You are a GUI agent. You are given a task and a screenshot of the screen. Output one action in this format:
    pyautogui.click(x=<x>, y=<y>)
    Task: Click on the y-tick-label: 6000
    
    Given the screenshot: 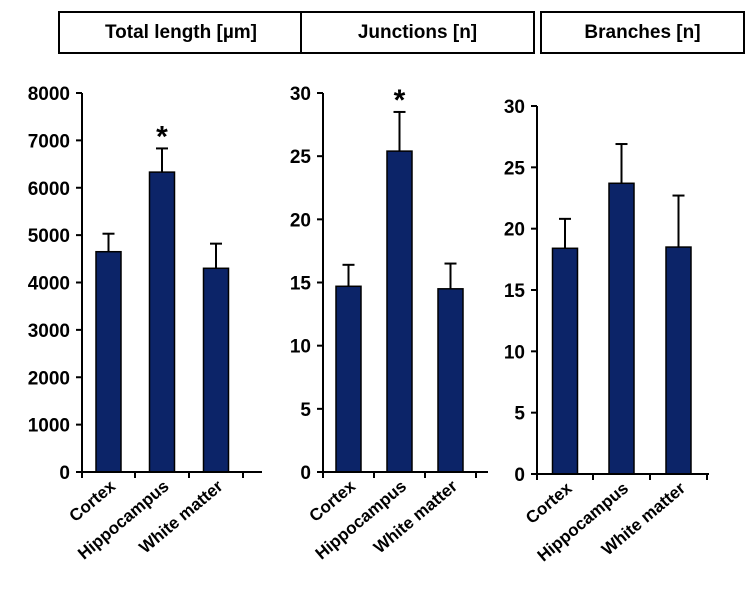 What is the action you would take?
    pyautogui.click(x=49, y=189)
    